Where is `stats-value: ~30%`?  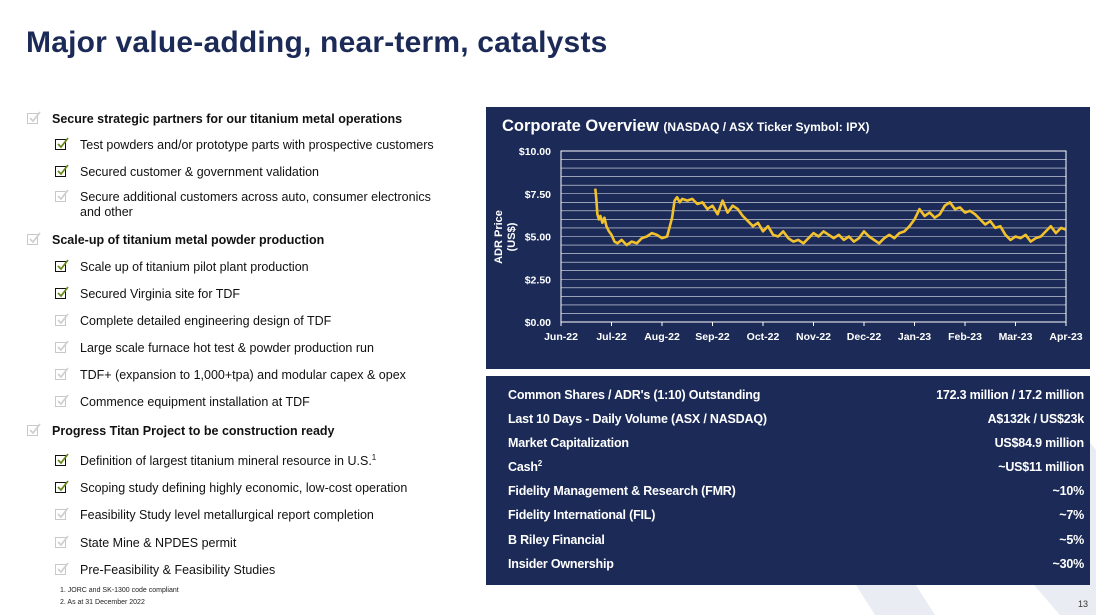
stats-value: ~30% is located at coordinates (1068, 564).